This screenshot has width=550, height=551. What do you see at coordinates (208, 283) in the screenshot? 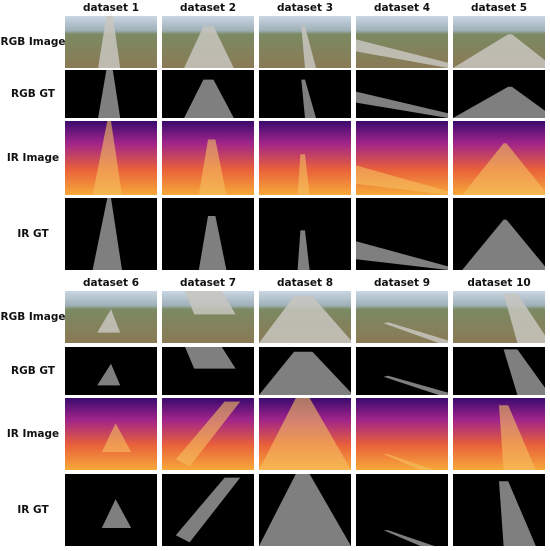
I see `column-header: dataset 7` at bounding box center [208, 283].